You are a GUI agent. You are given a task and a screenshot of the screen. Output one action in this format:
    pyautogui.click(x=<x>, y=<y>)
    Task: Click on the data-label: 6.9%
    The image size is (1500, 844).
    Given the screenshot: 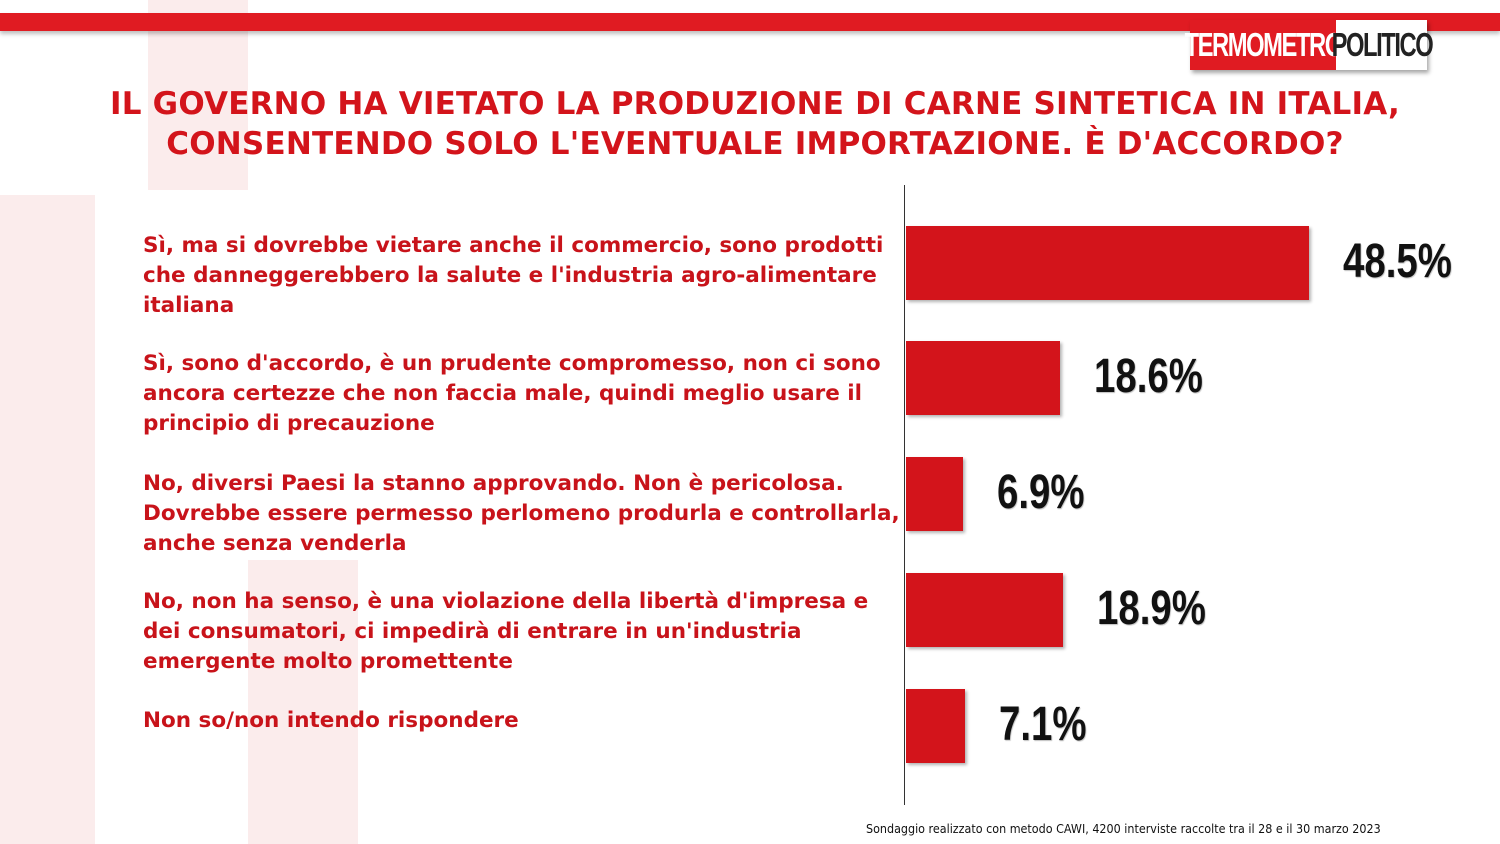 What is the action you would take?
    pyautogui.click(x=1041, y=492)
    